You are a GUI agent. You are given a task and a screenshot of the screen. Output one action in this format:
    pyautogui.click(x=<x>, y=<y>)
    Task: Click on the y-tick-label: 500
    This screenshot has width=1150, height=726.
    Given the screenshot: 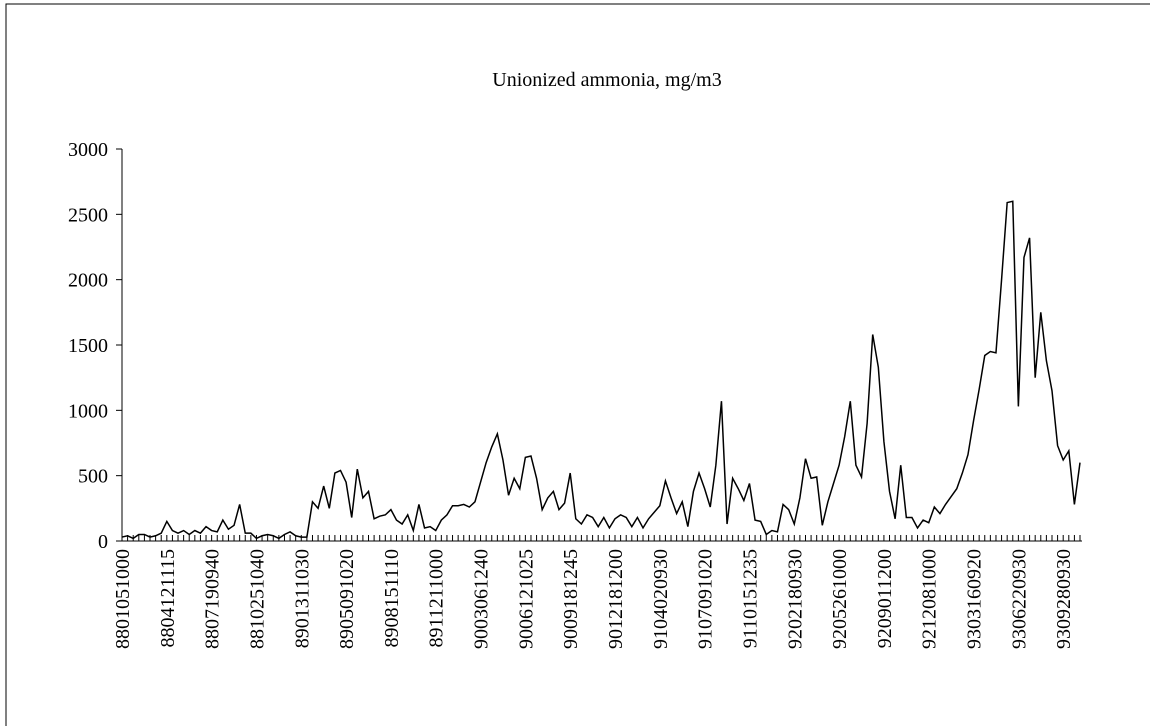 What is the action you would take?
    pyautogui.click(x=93, y=477)
    